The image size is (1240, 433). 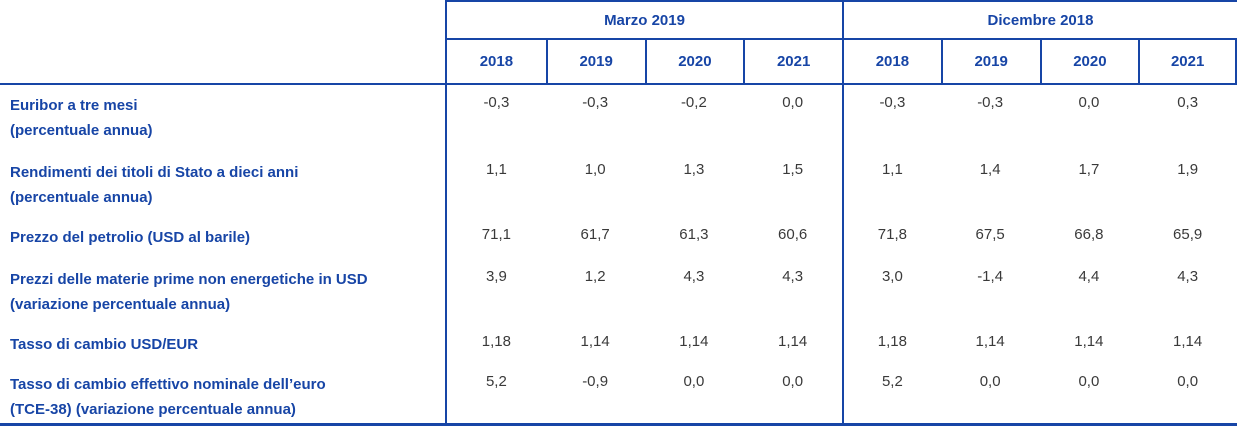 What do you see at coordinates (990, 276) in the screenshot?
I see `value-cell: -1,4` at bounding box center [990, 276].